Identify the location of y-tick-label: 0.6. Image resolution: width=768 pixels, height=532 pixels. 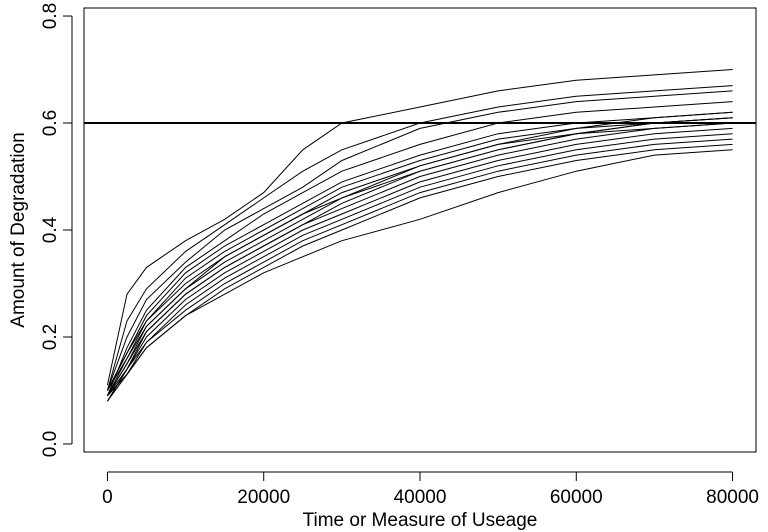
(50, 123).